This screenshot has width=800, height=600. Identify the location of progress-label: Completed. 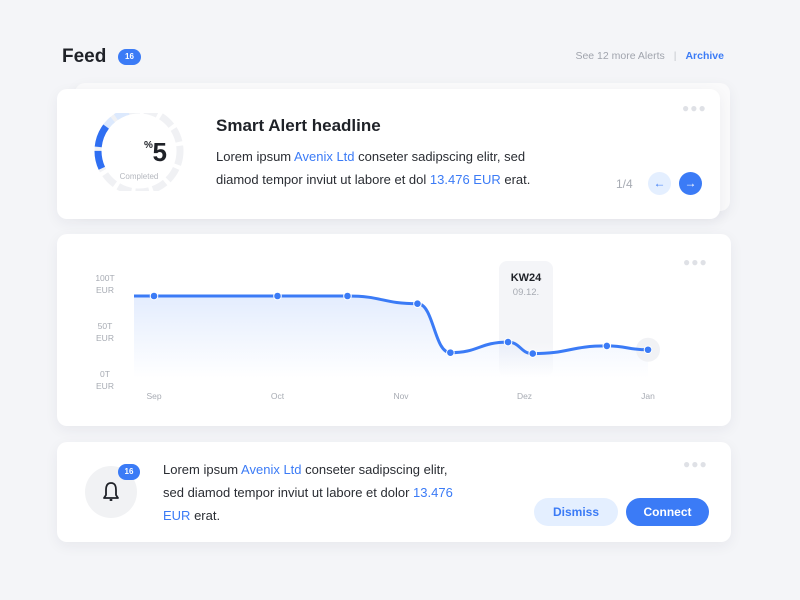
(139, 176).